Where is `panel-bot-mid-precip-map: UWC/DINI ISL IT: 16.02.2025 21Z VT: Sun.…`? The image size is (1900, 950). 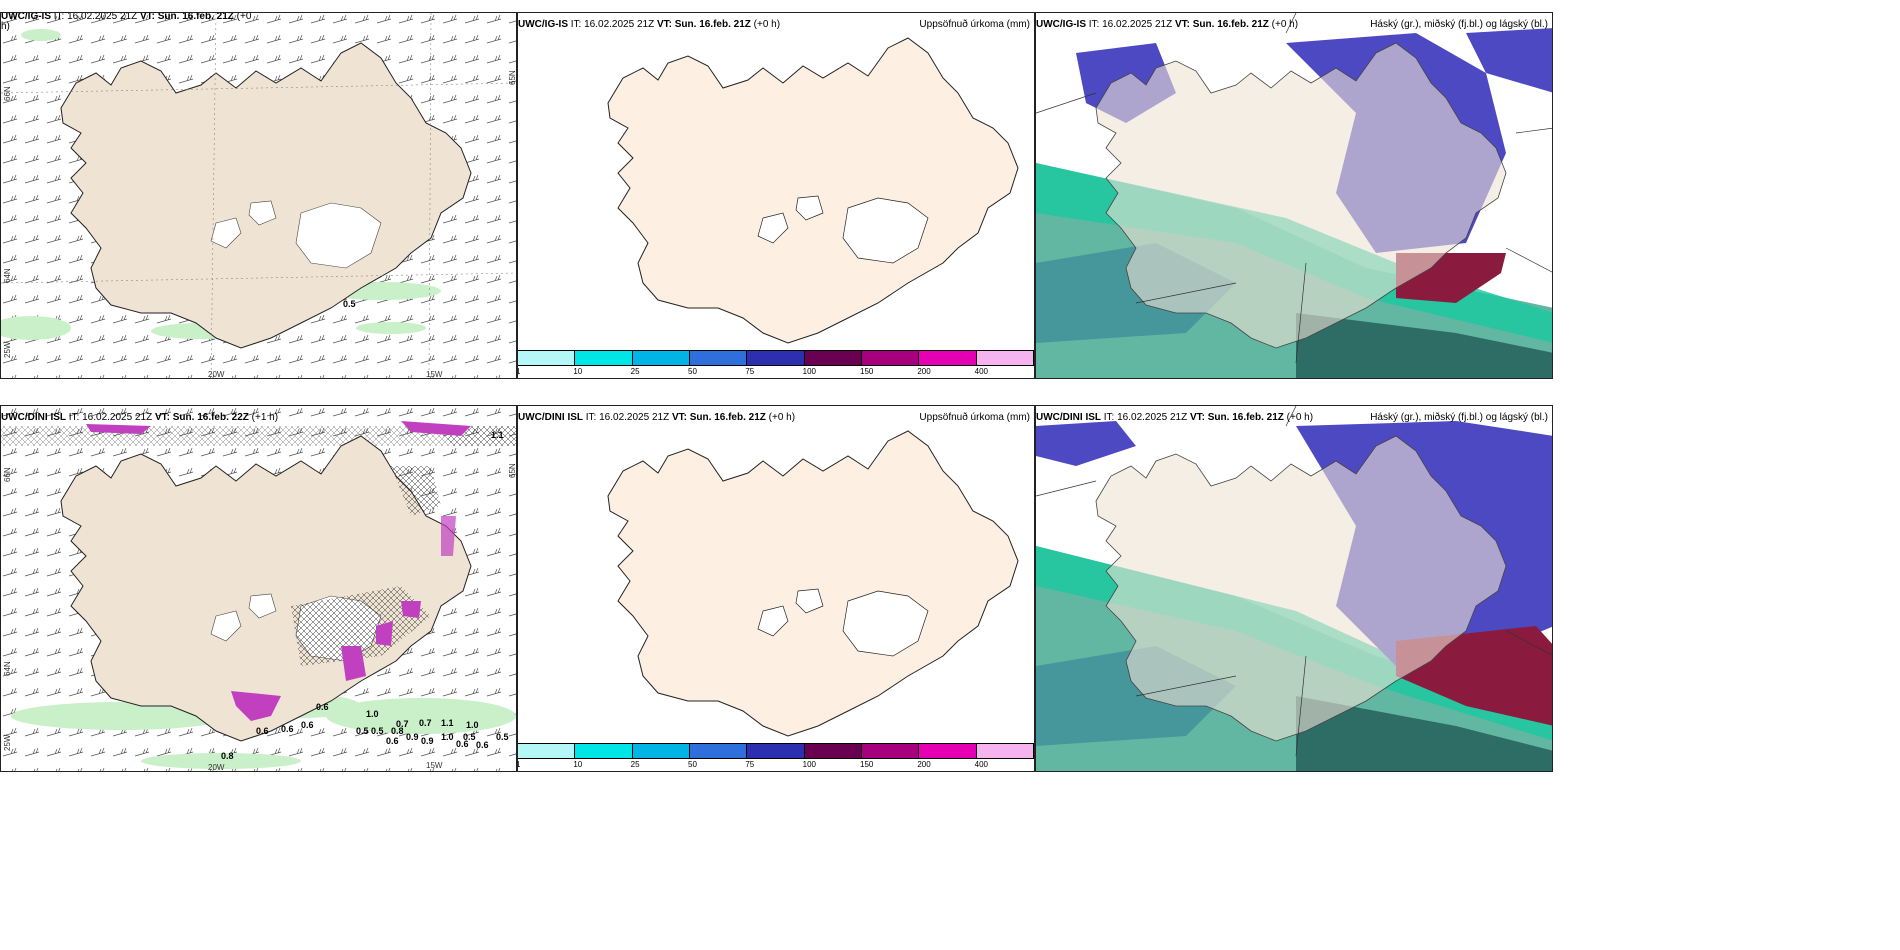
panel-bot-mid-precip-map: UWC/DINI ISL IT: 16.02.2025 21Z VT: Sun.… is located at coordinates (776, 588).